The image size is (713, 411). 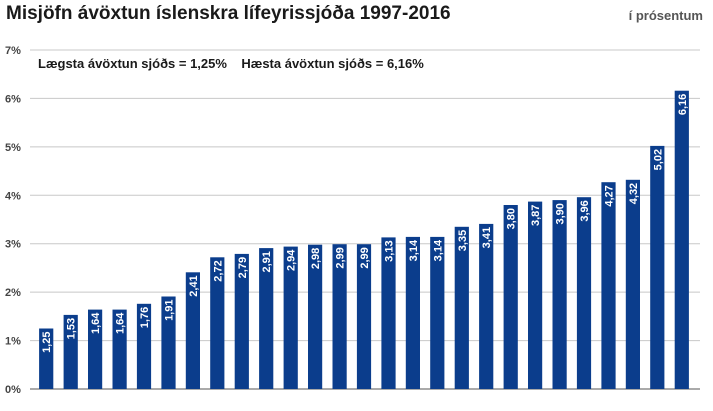 What do you see at coordinates (609, 195) in the screenshot?
I see `bar-value-label: 4,27` at bounding box center [609, 195].